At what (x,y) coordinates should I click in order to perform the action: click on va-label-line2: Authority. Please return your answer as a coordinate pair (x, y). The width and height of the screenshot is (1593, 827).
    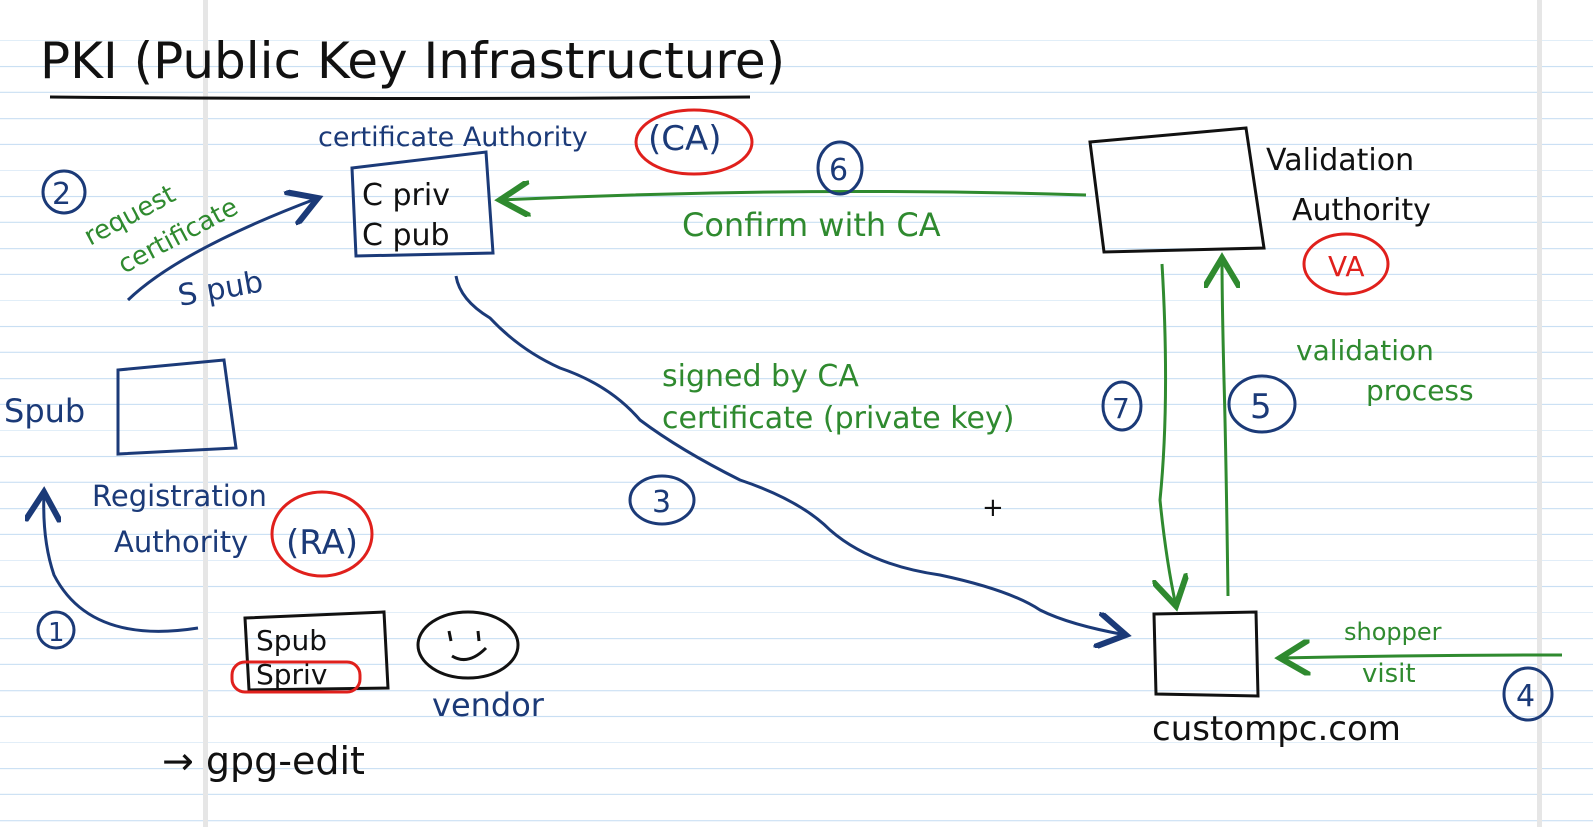
    Looking at the image, I should click on (1361, 210).